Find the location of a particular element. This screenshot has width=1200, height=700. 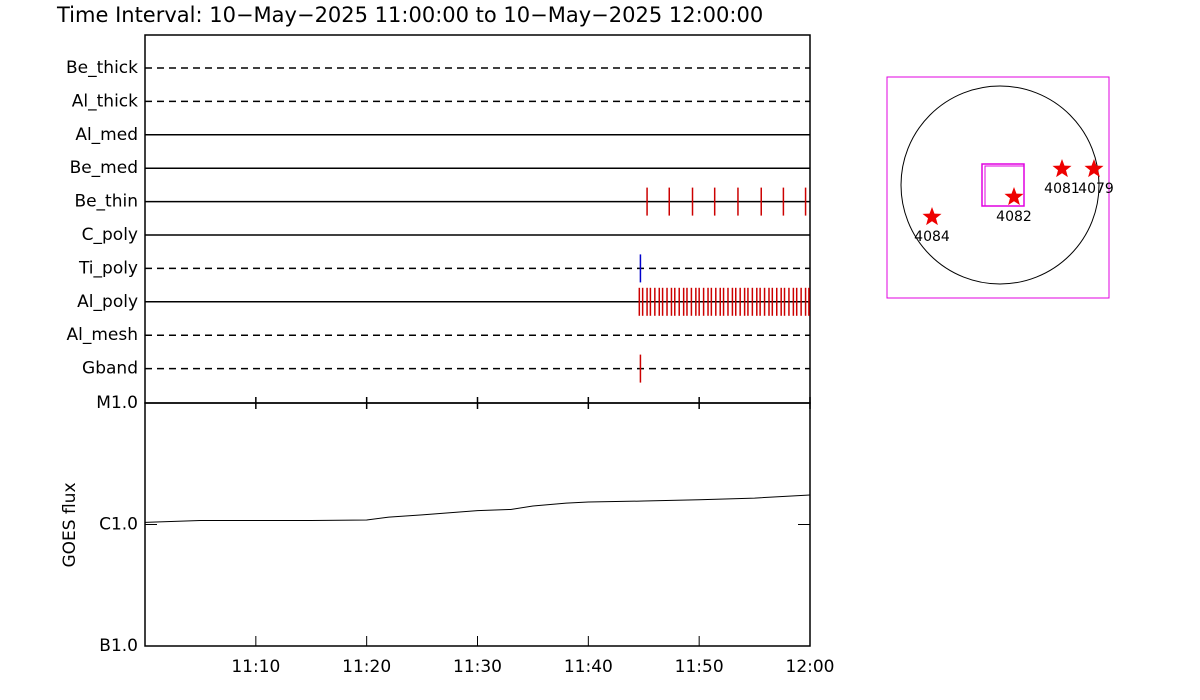

filter-label: Gband is located at coordinates (110, 369).